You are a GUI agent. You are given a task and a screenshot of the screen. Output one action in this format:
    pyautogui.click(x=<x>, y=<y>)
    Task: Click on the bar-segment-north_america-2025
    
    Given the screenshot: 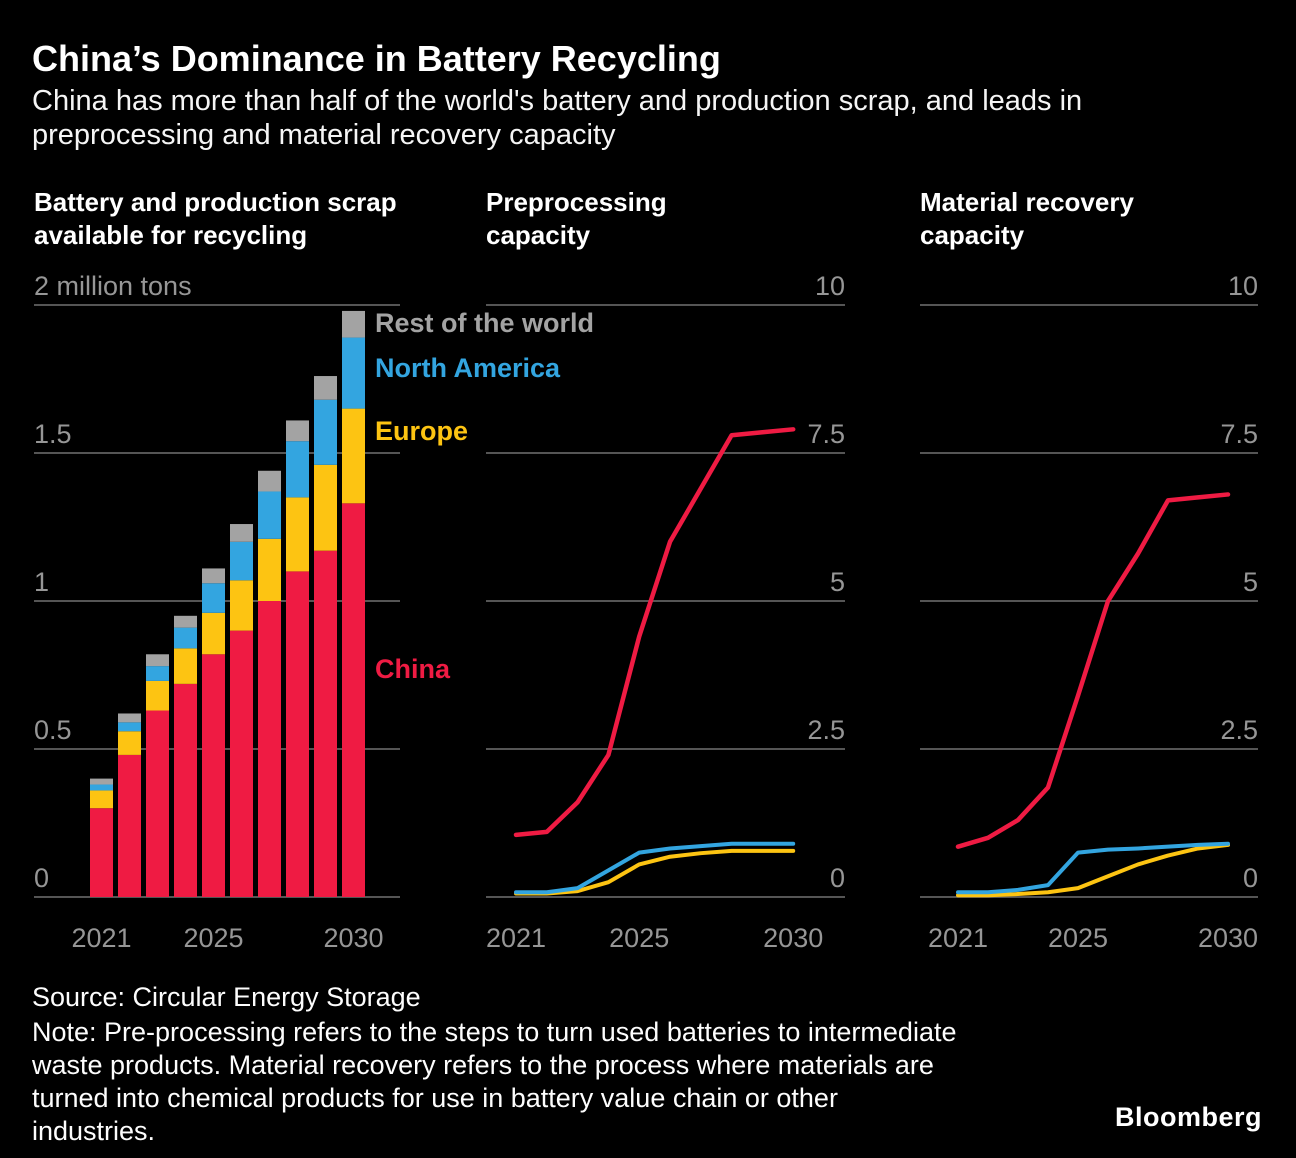 What is the action you would take?
    pyautogui.click(x=213, y=598)
    